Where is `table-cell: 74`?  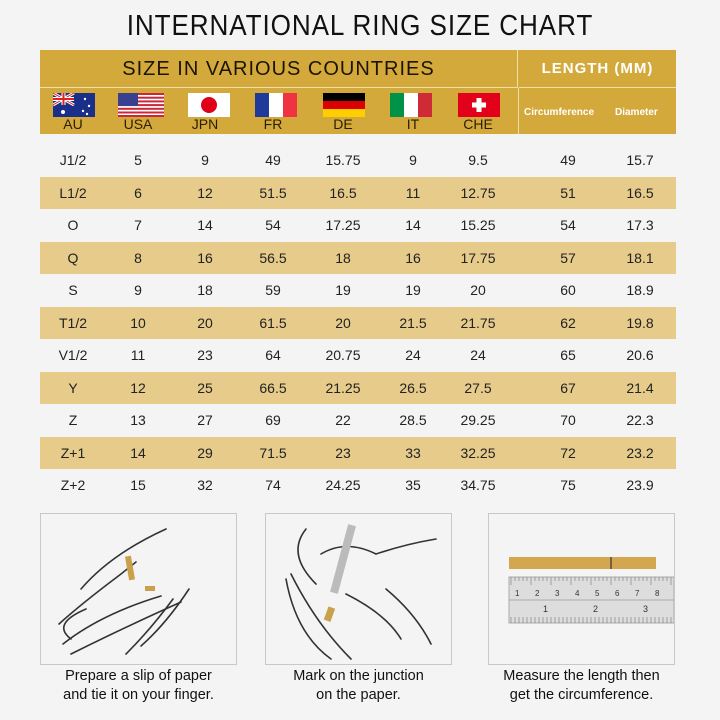
table-cell: 74 is located at coordinates (273, 485).